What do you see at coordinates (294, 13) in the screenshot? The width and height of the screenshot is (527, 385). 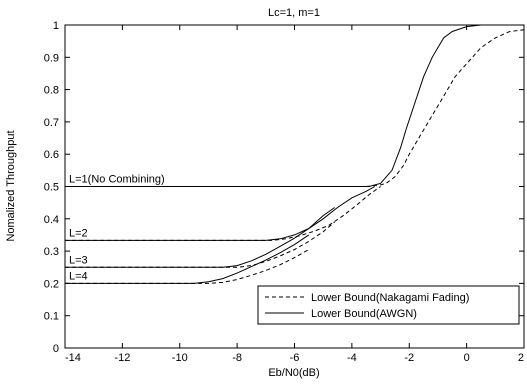 I see `chart-title: Lc=1, m=1` at bounding box center [294, 13].